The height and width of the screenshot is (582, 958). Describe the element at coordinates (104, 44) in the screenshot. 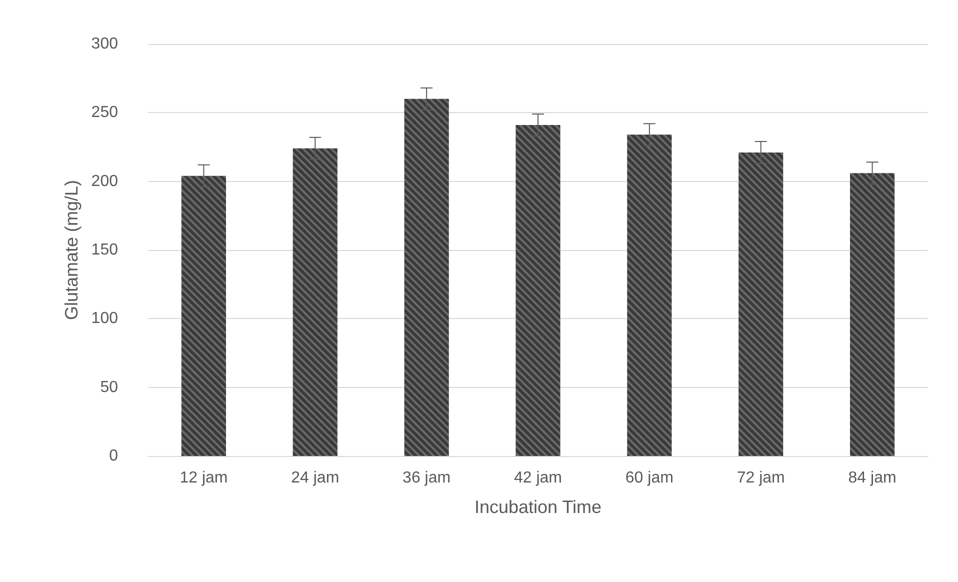

I see `y-tick-label: 300` at that location.